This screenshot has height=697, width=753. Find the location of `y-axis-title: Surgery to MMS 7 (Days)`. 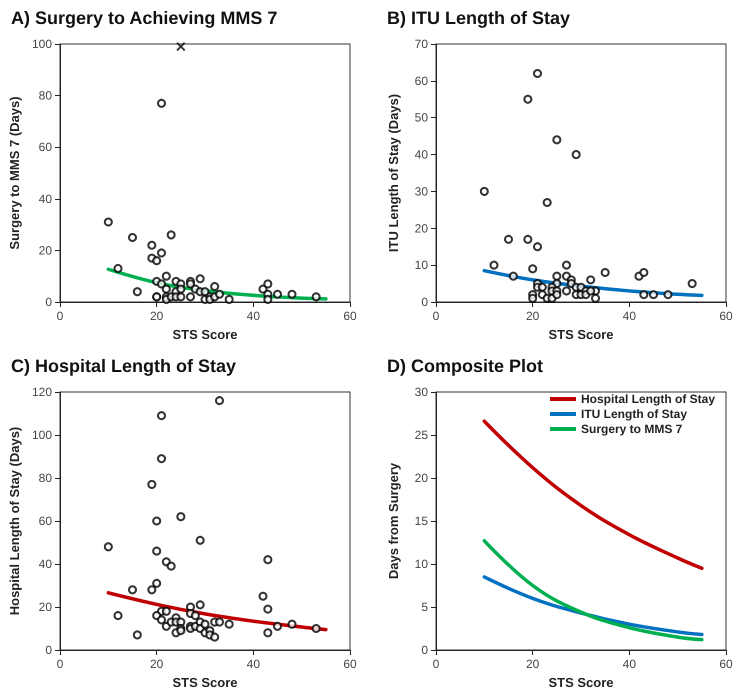

y-axis-title: Surgery to MMS 7 (Days) is located at coordinates (14, 173).